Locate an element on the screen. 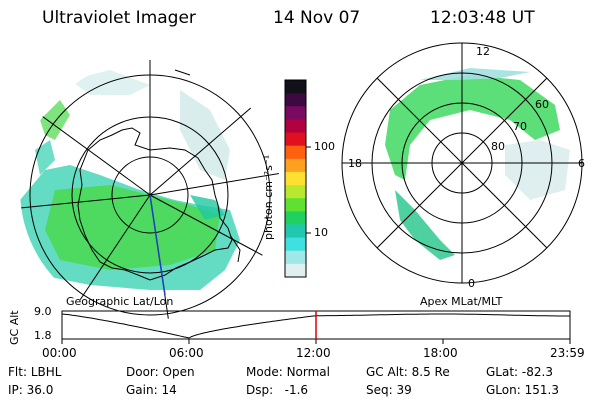 The image size is (600, 400). altitude-xtick-4: 23:59 is located at coordinates (567, 353).